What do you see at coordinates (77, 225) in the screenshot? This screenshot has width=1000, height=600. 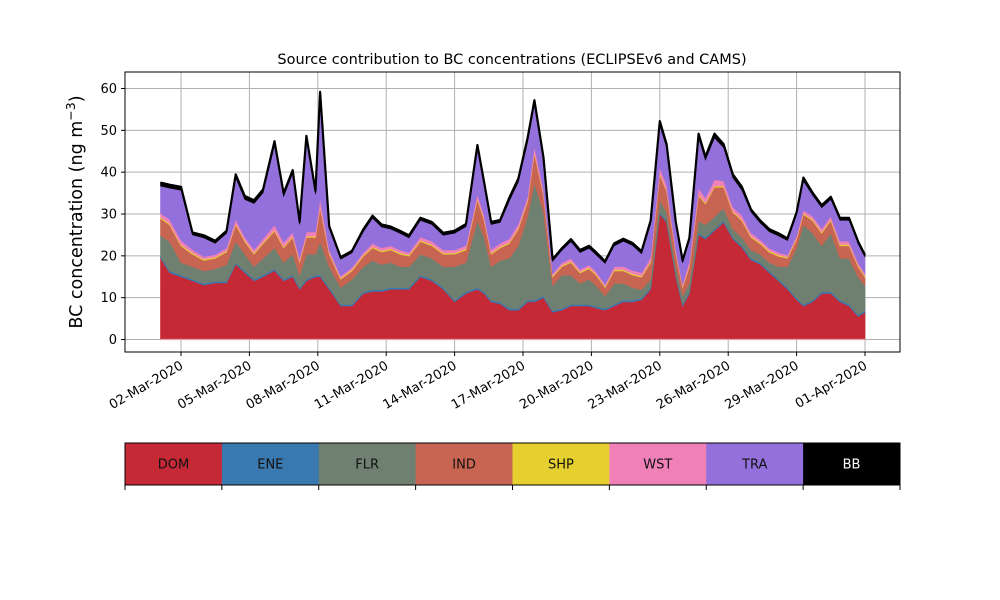 I see `y-axis-label-base: BC concentration (ng m` at bounding box center [77, 225].